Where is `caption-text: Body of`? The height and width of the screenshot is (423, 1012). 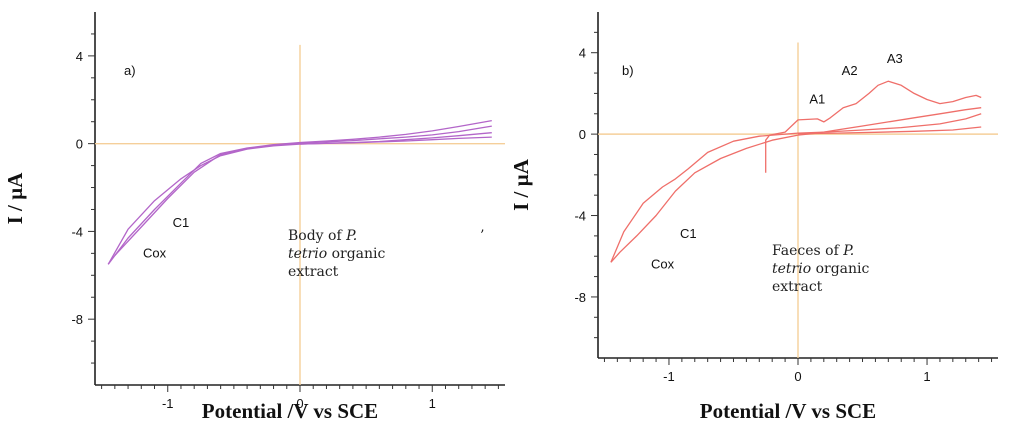
caption-text: Body of is located at coordinates (317, 236).